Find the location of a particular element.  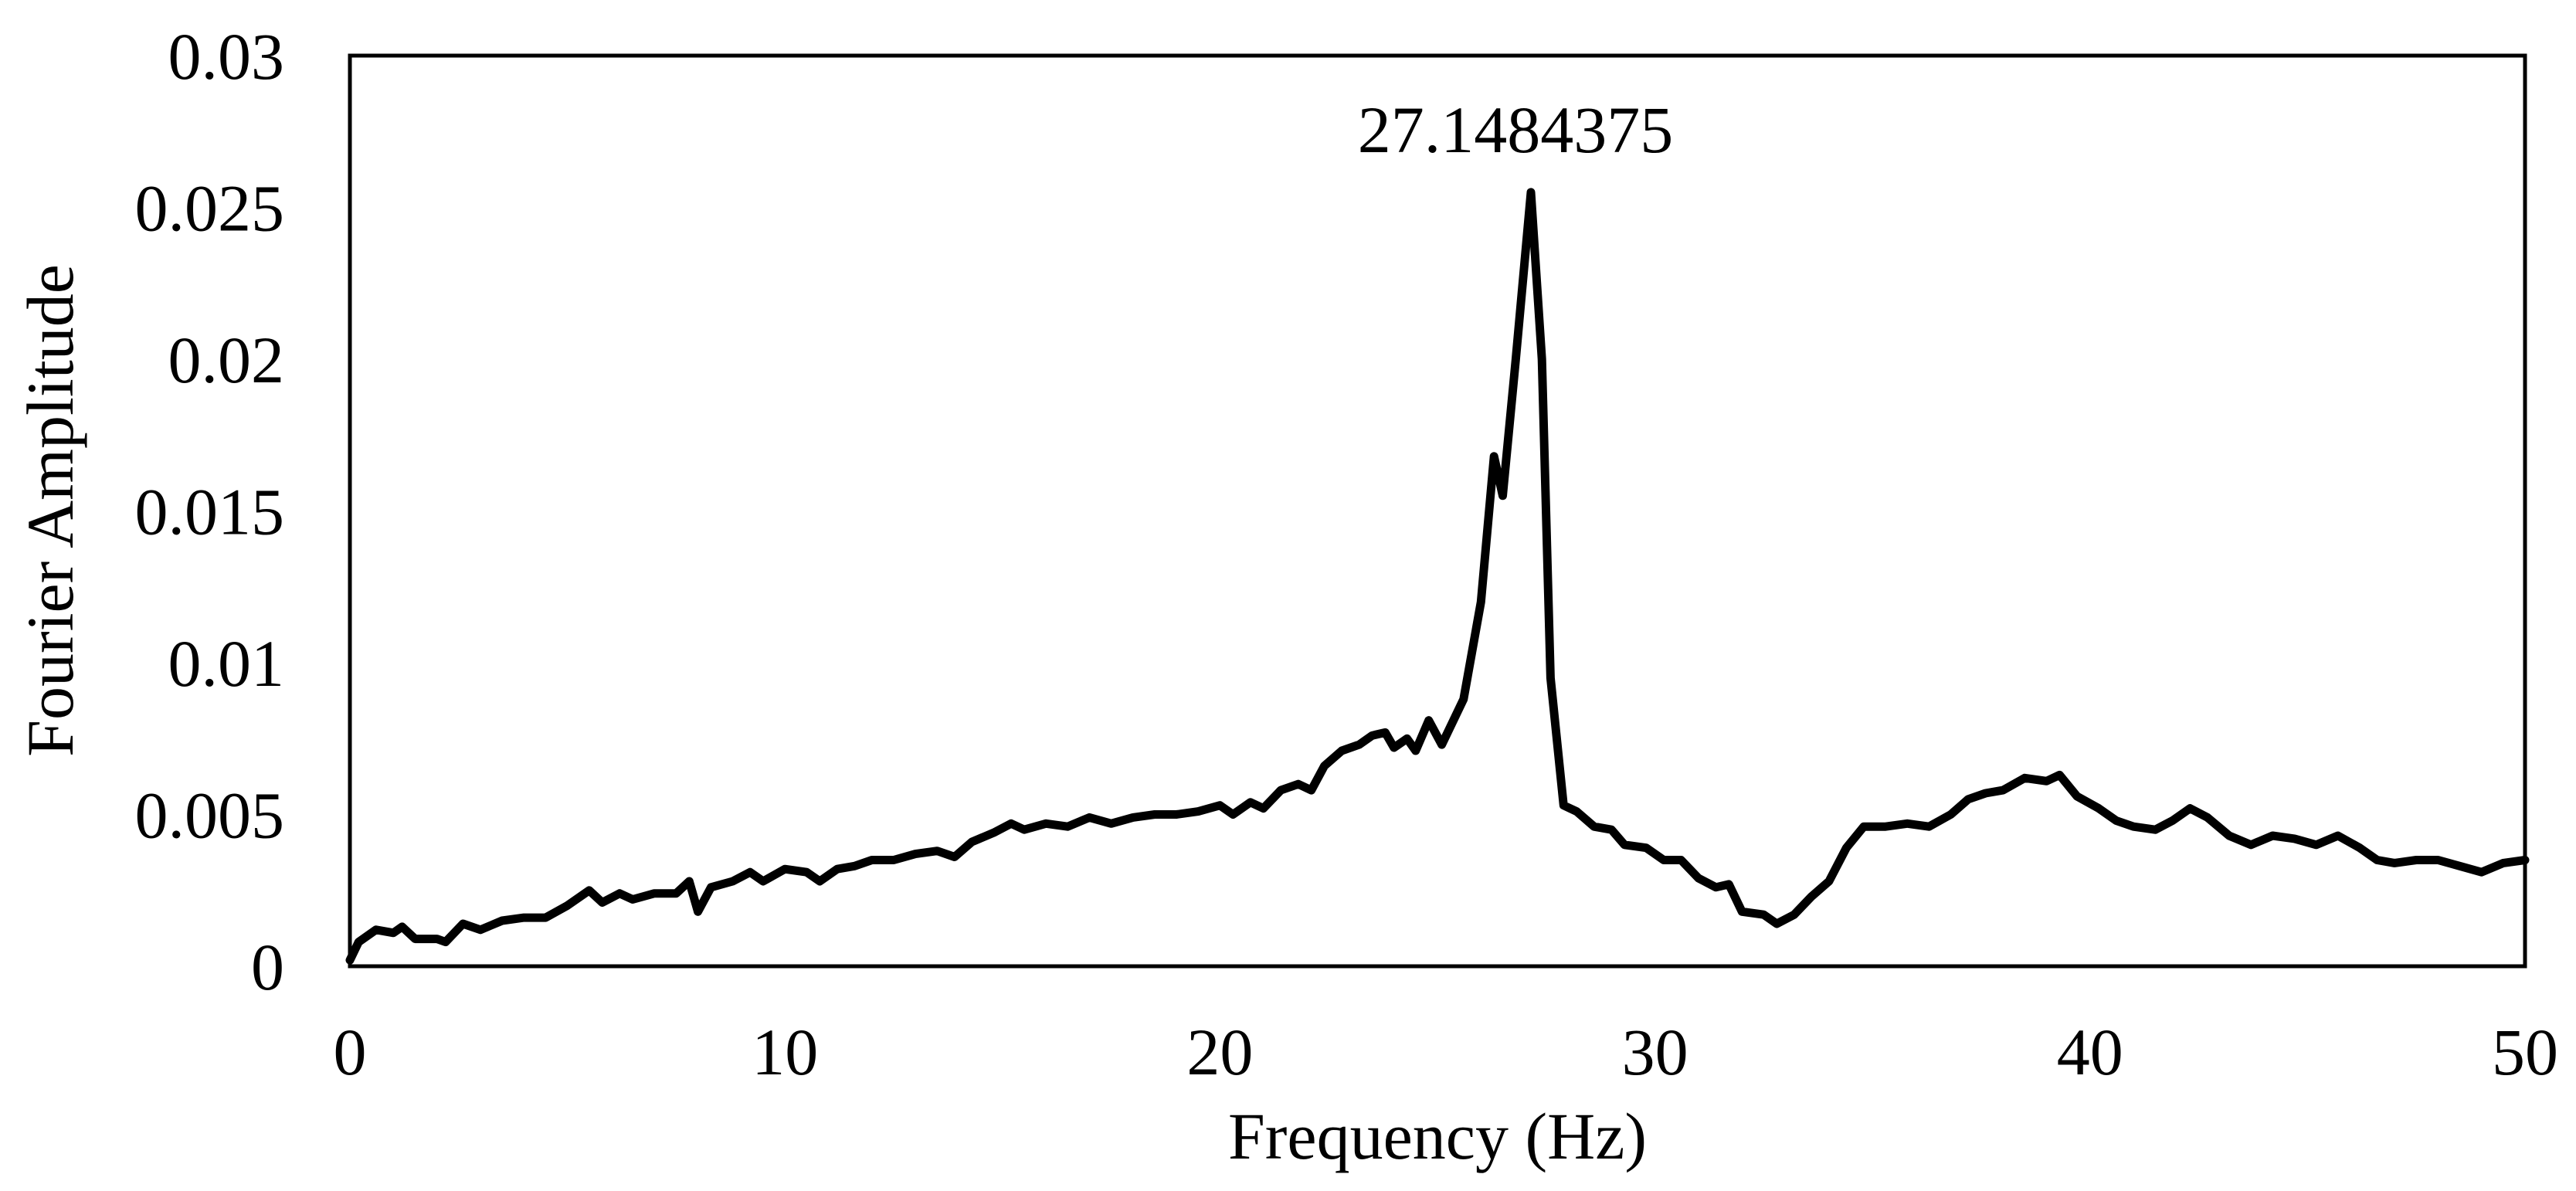

peak-annotation: 27.1484375 is located at coordinates (1516, 130).